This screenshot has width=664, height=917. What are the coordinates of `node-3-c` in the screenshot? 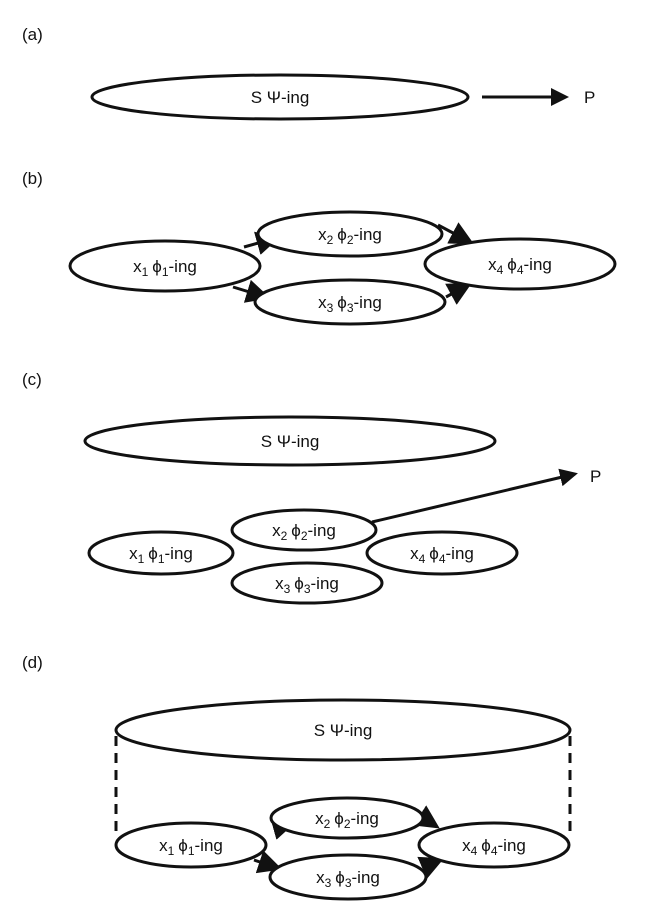 It's located at (307, 583).